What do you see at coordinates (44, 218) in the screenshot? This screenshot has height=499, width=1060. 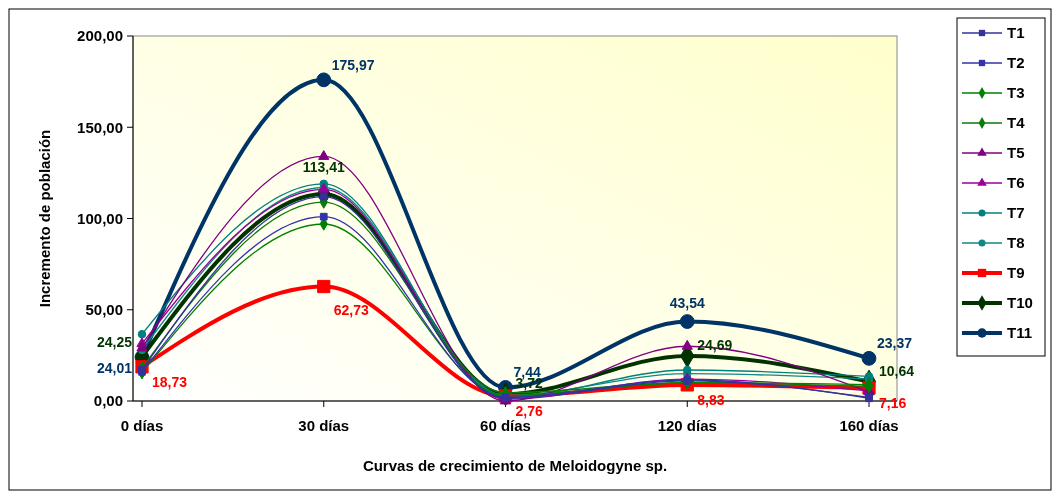 I see `y-axis-title: Incremento de población` at bounding box center [44, 218].